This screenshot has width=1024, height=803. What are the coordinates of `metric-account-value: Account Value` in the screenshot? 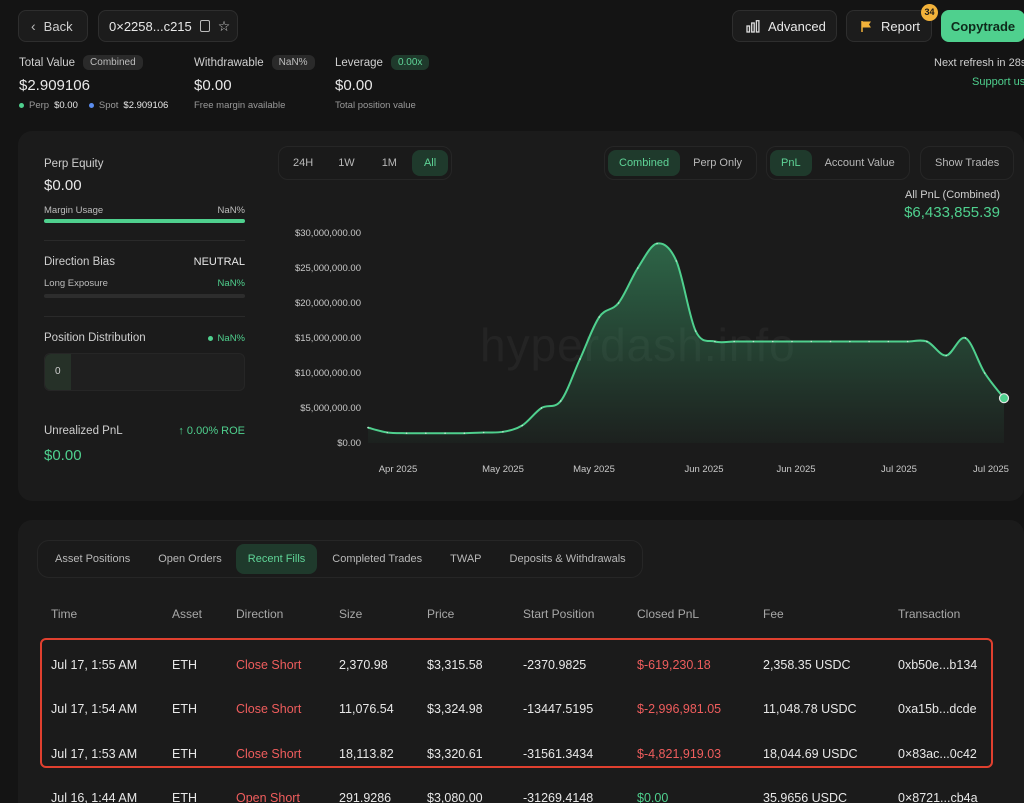 It's located at (859, 163).